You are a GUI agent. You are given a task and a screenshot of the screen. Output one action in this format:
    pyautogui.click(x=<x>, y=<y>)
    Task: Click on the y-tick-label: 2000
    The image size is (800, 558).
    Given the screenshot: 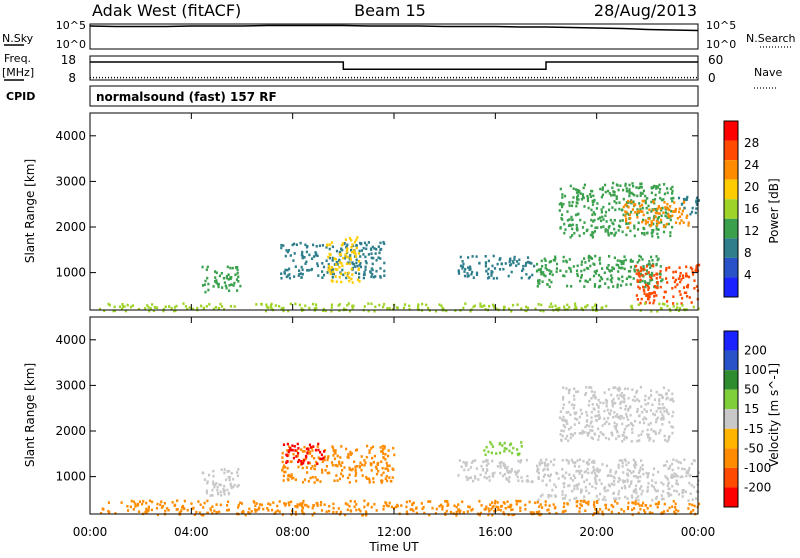 What is the action you would take?
    pyautogui.click(x=70, y=227)
    